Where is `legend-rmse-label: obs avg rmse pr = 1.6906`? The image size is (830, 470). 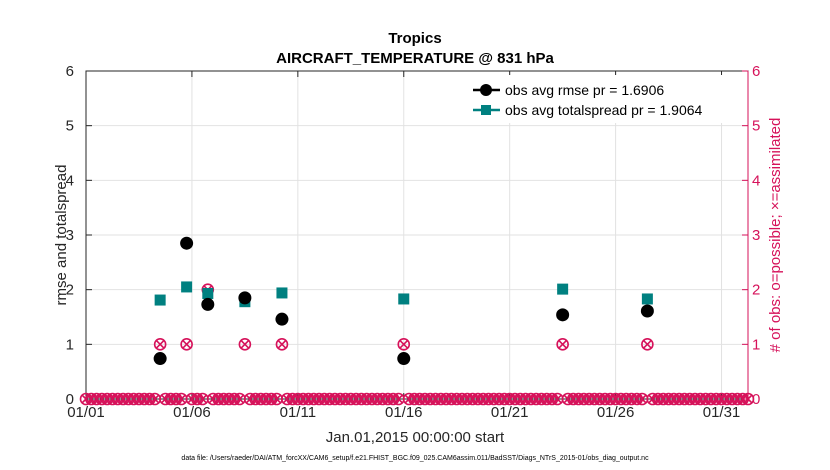
legend-rmse-label: obs avg rmse pr = 1.6906 is located at coordinates (584, 90).